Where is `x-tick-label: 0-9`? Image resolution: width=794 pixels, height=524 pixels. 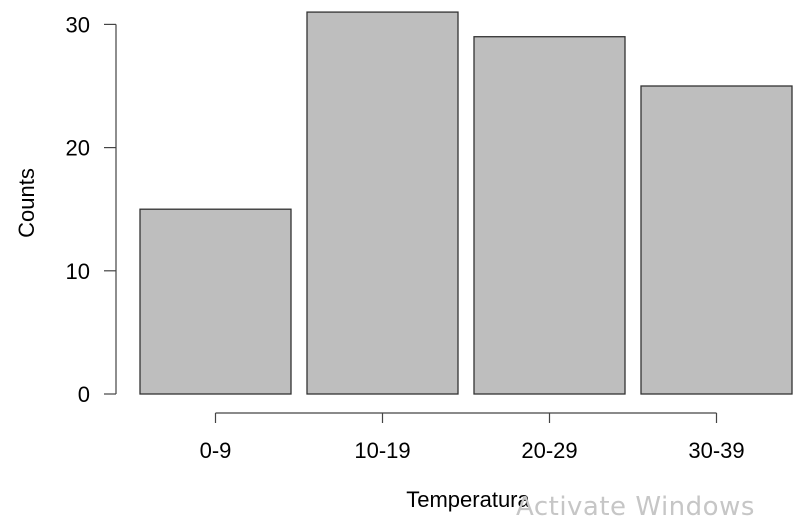
x-tick-label: 0-9 is located at coordinates (216, 450).